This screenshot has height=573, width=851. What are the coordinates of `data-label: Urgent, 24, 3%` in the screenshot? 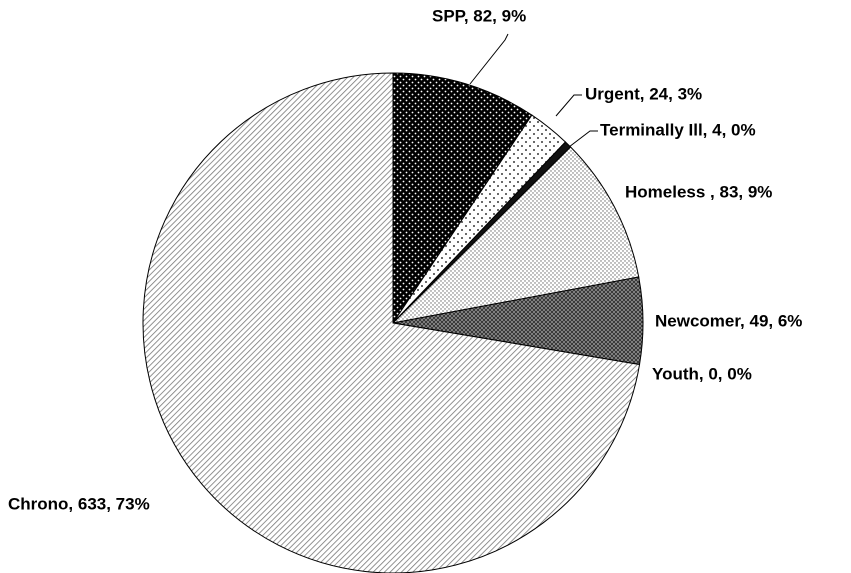 It's located at (643, 93).